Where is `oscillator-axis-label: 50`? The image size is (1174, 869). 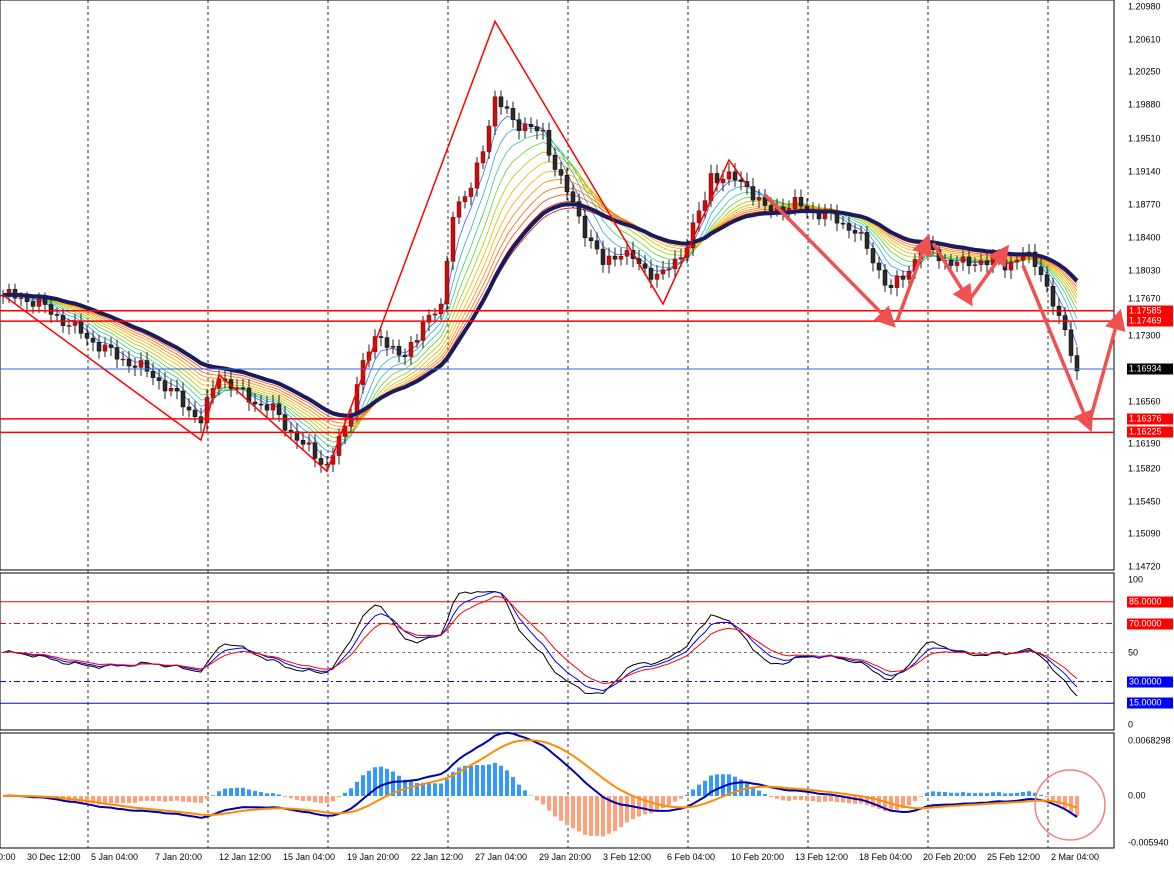 oscillator-axis-label: 50 is located at coordinates (1133, 652).